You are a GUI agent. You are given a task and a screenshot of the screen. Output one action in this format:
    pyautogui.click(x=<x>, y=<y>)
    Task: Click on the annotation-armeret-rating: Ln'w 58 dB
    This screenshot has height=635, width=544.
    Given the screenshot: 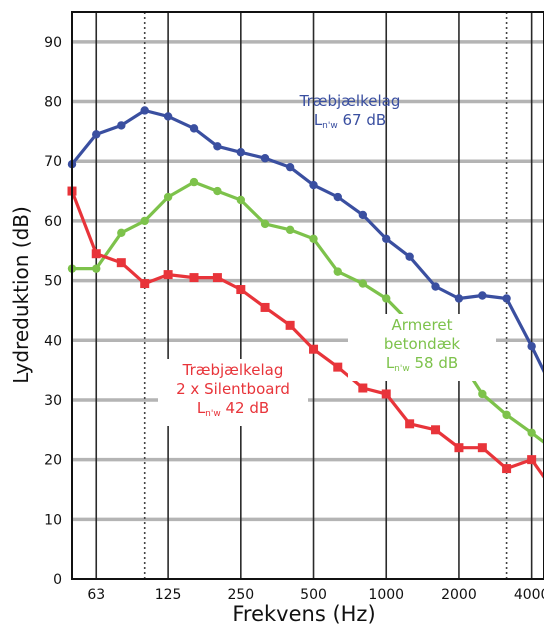 What is the action you would take?
    pyautogui.click(x=422, y=366)
    